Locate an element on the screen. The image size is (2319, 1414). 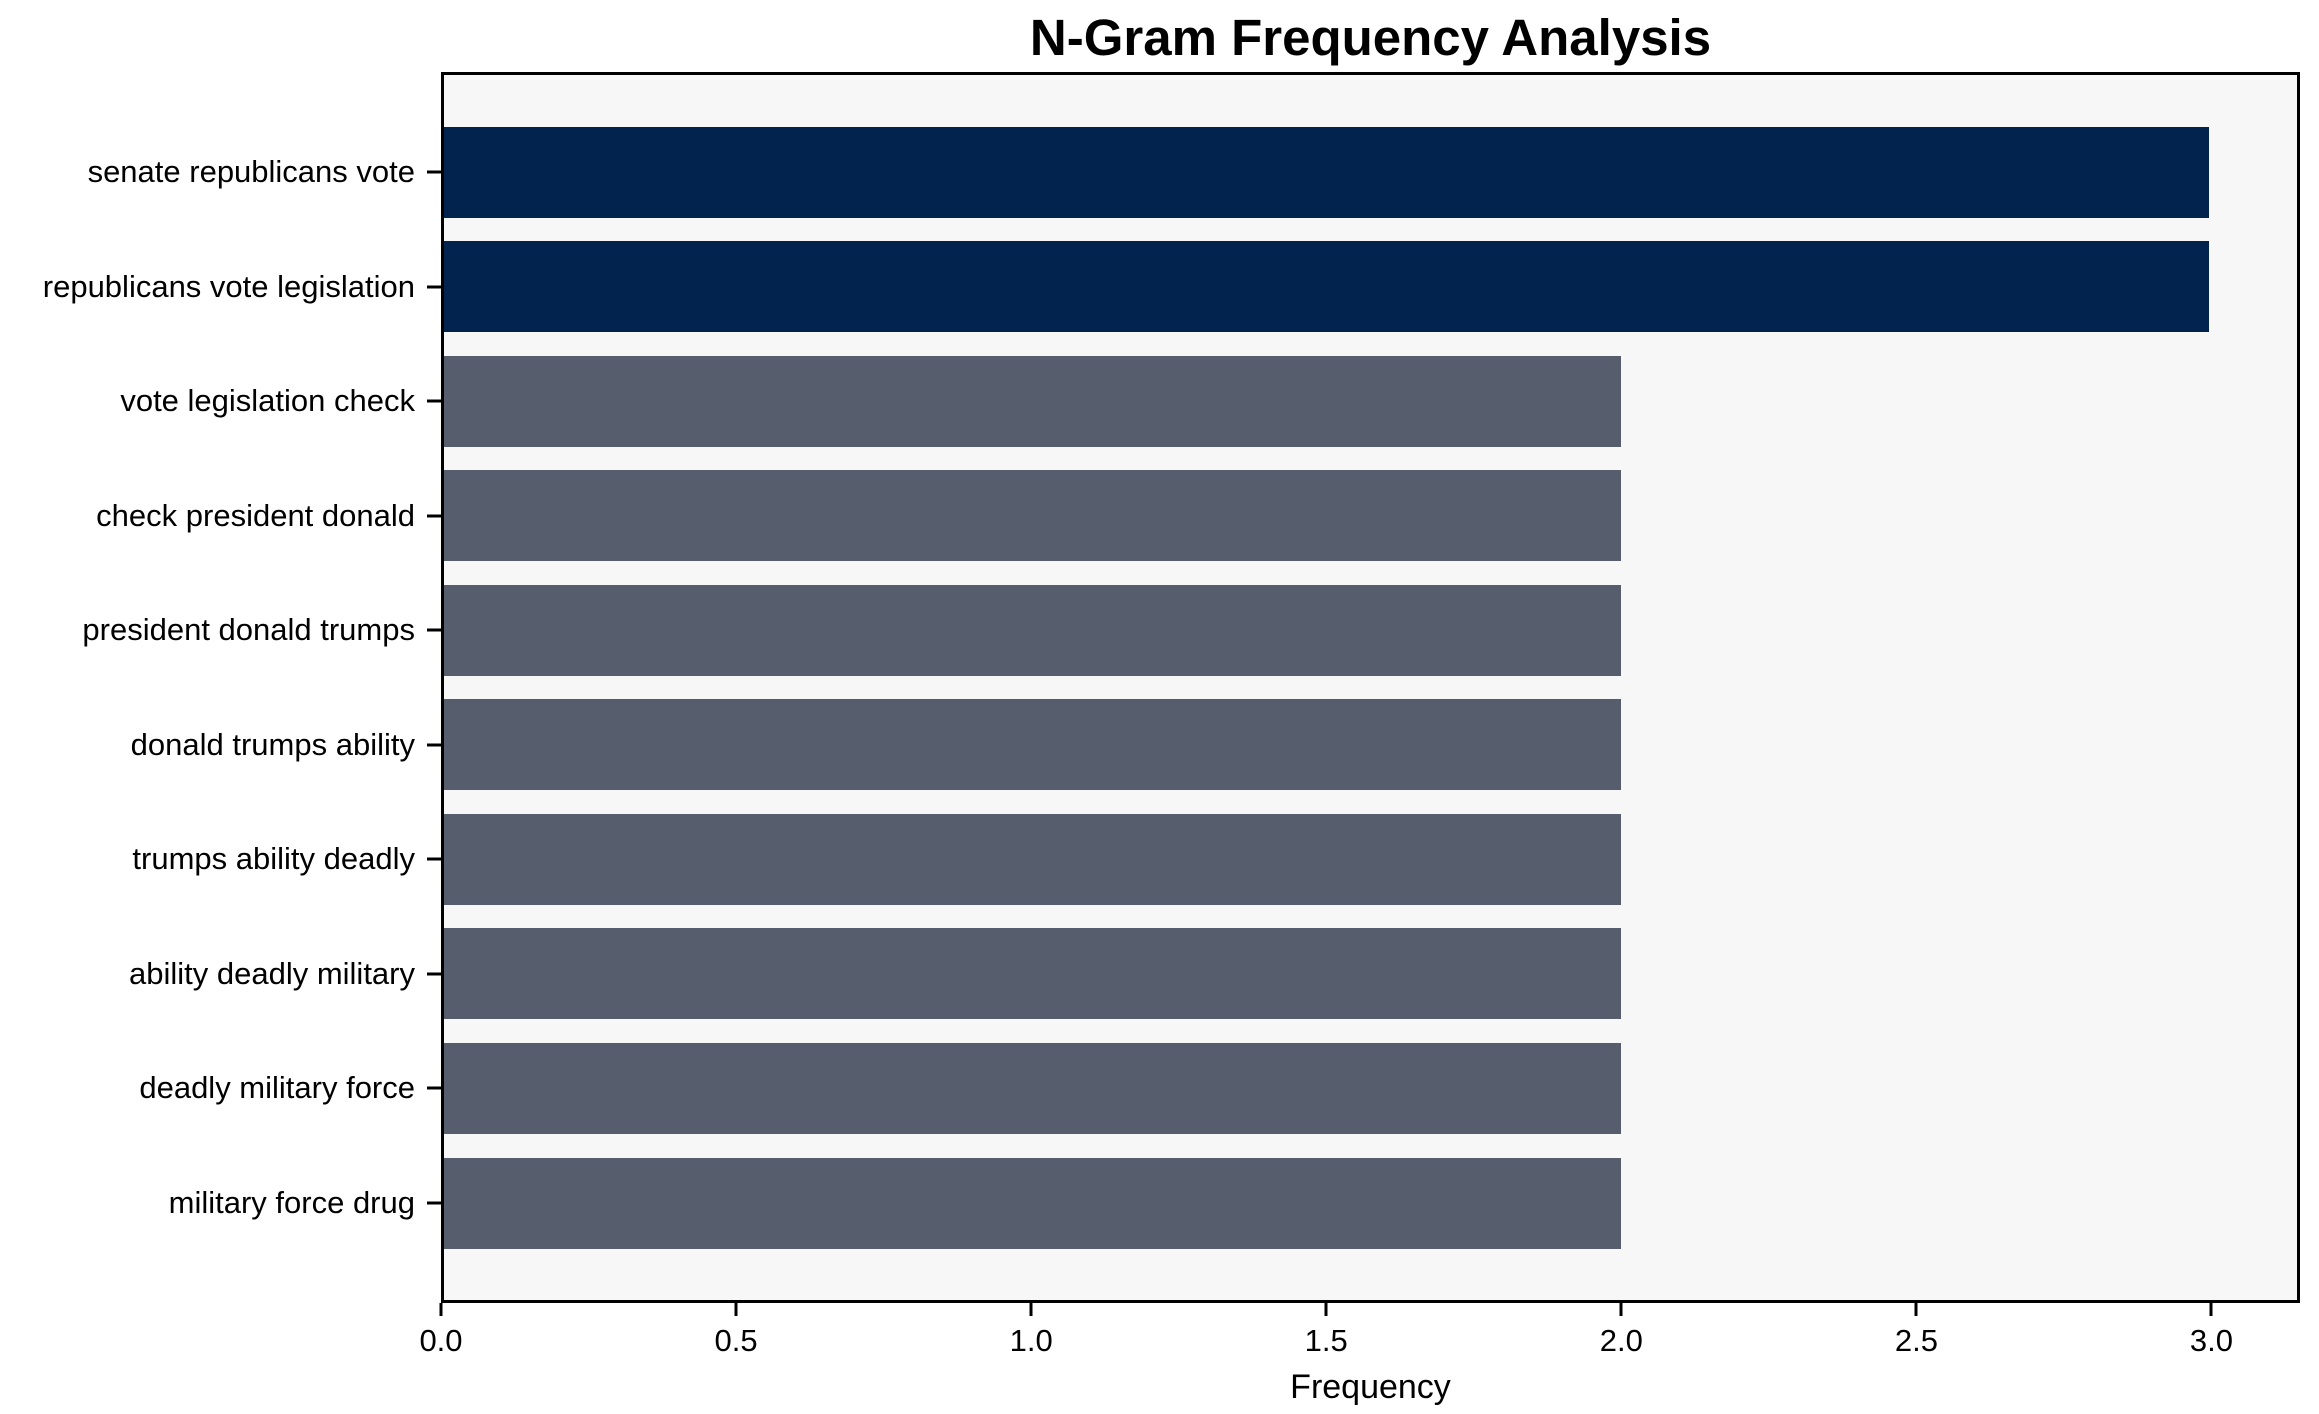
y-tick-label: donald trumps ability is located at coordinates (272, 744).